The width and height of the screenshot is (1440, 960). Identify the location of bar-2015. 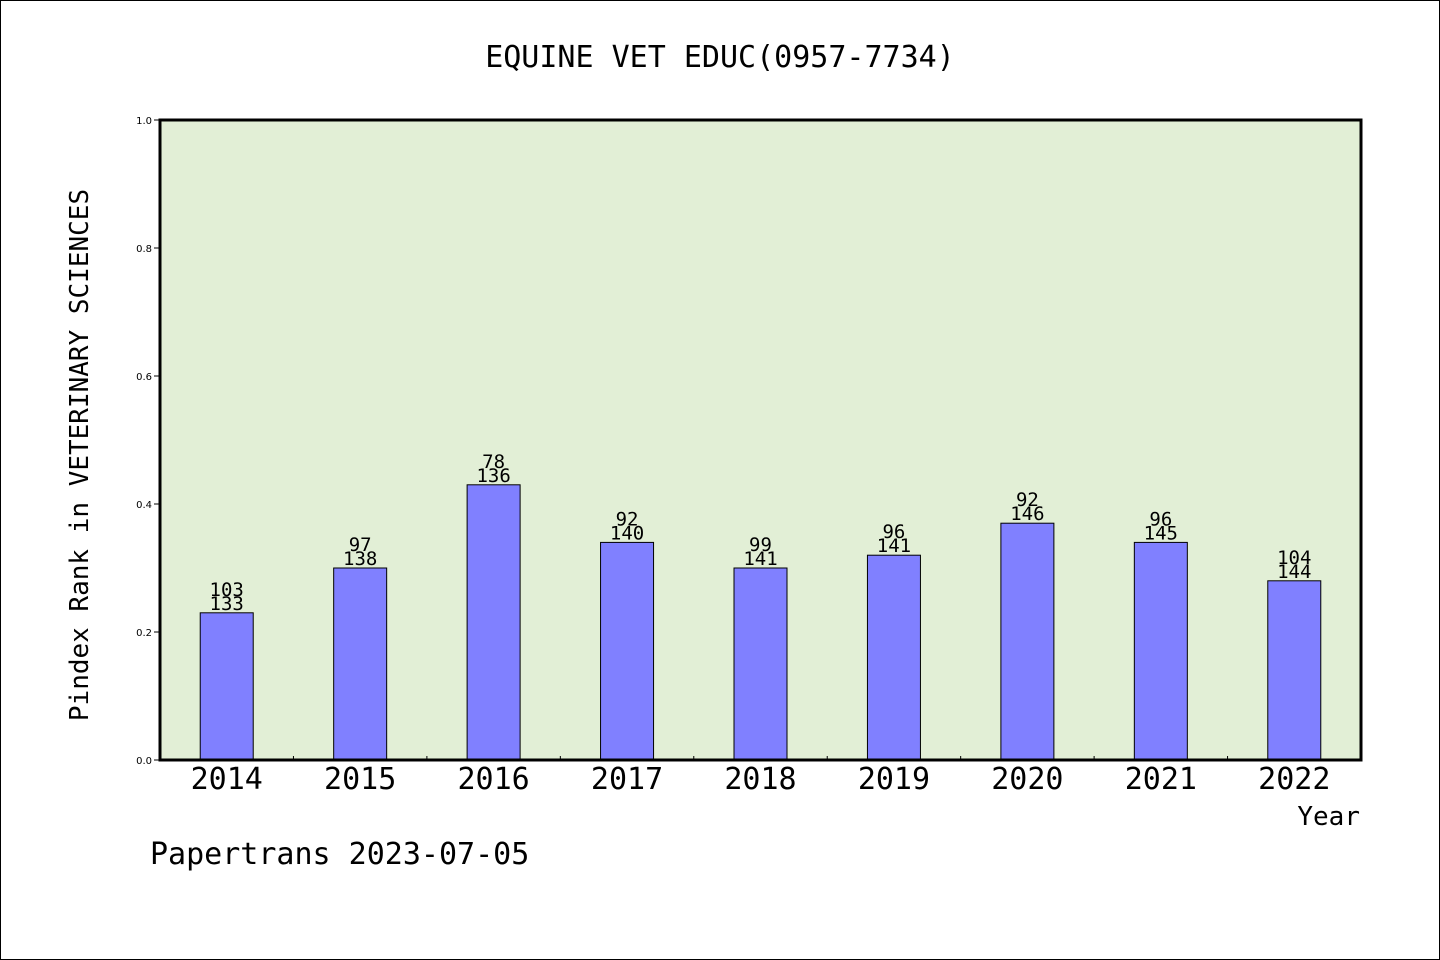
(360, 664).